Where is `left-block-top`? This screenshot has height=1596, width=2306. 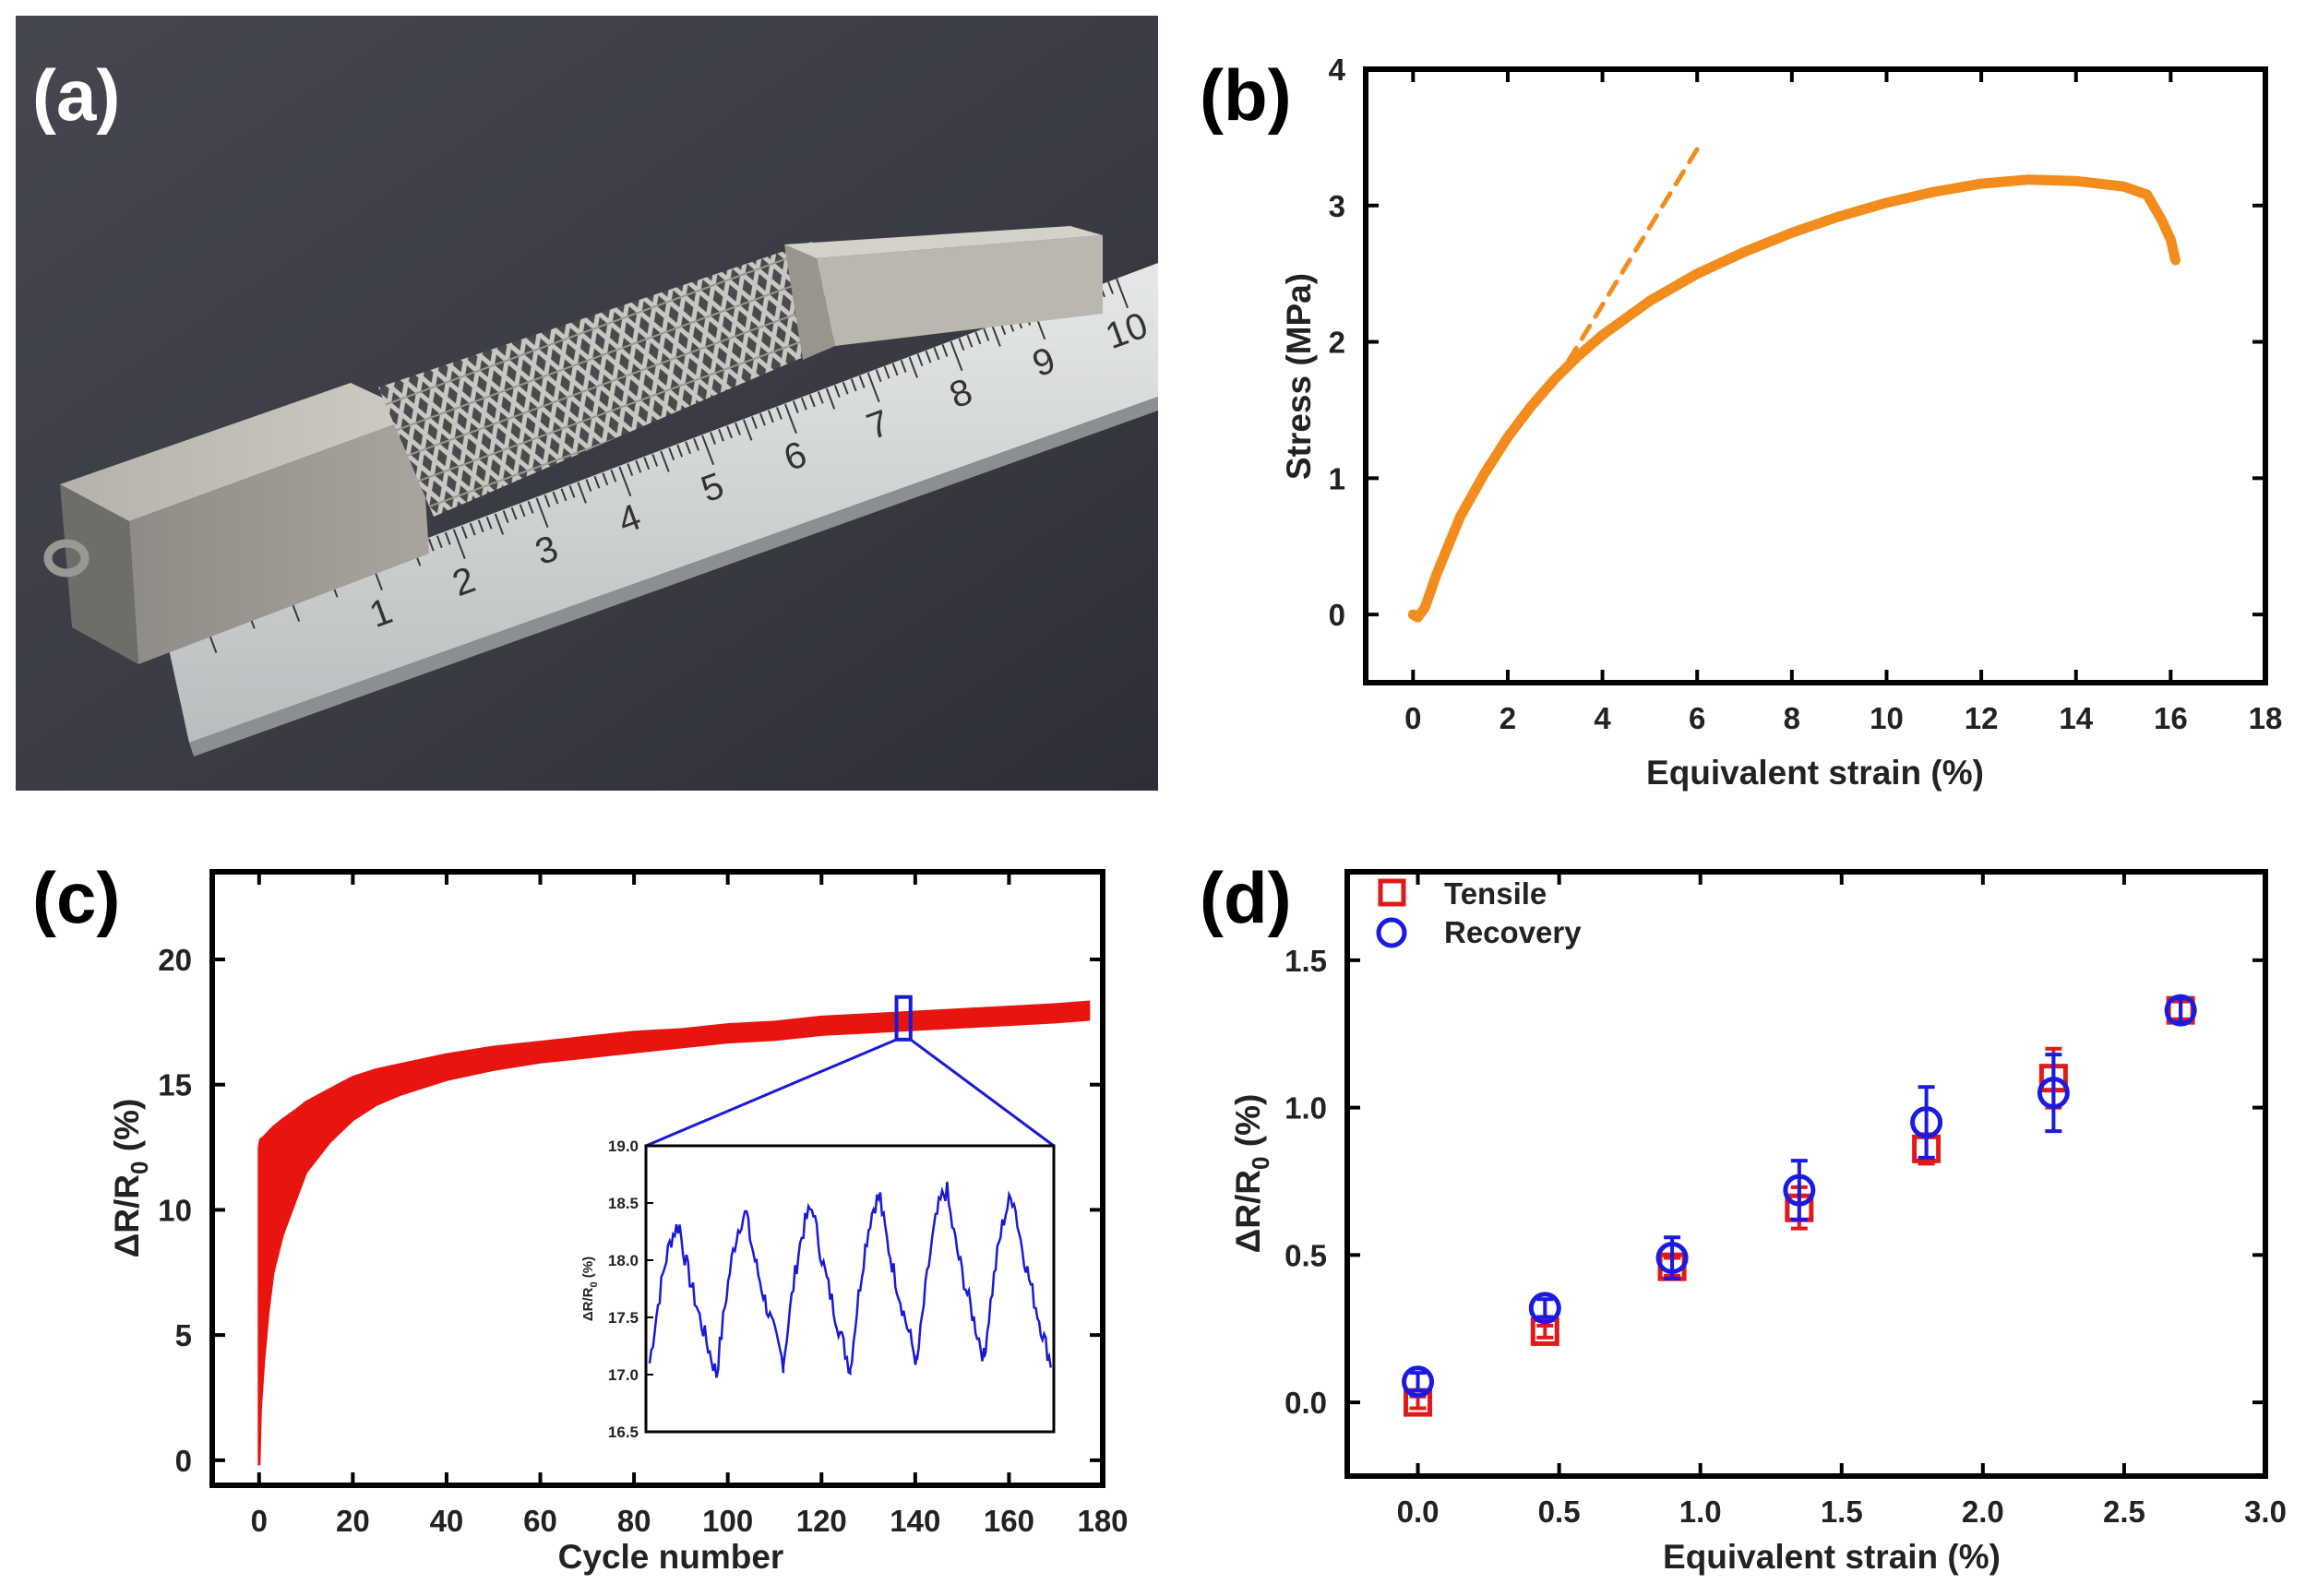 left-block-top is located at coordinates (240, 452).